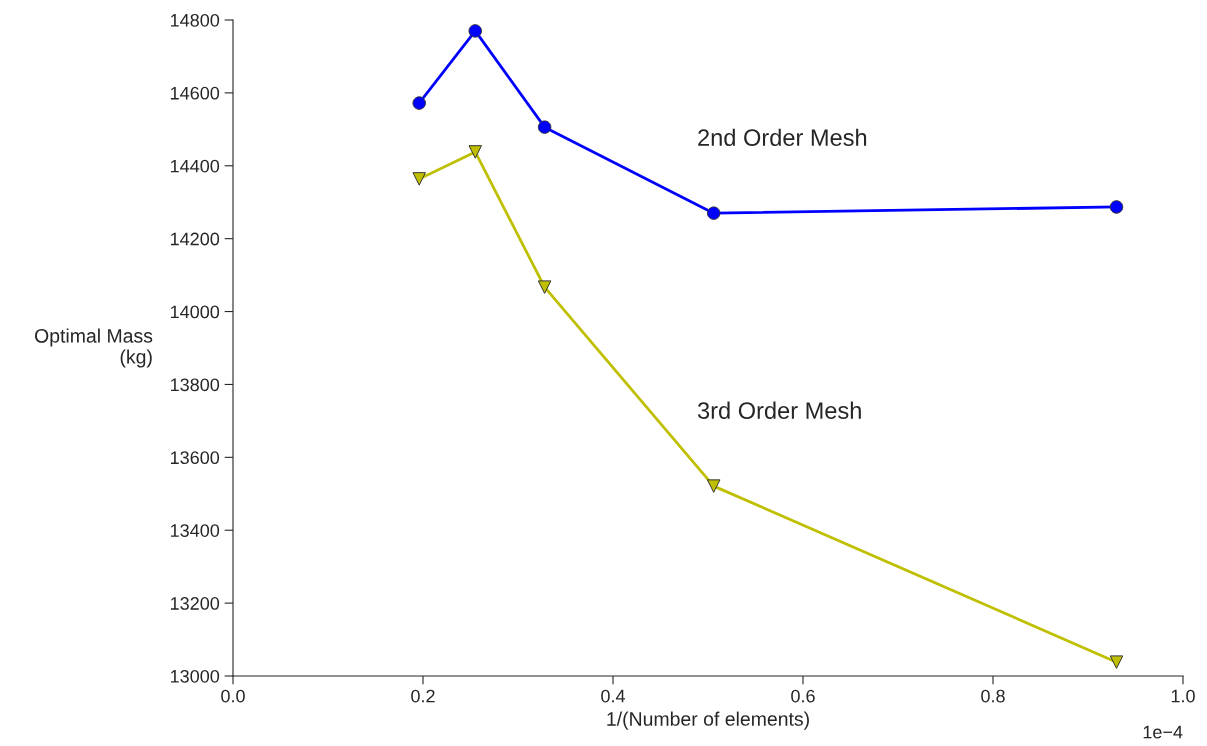  I want to click on y-tick-label: 14800, so click(195, 20).